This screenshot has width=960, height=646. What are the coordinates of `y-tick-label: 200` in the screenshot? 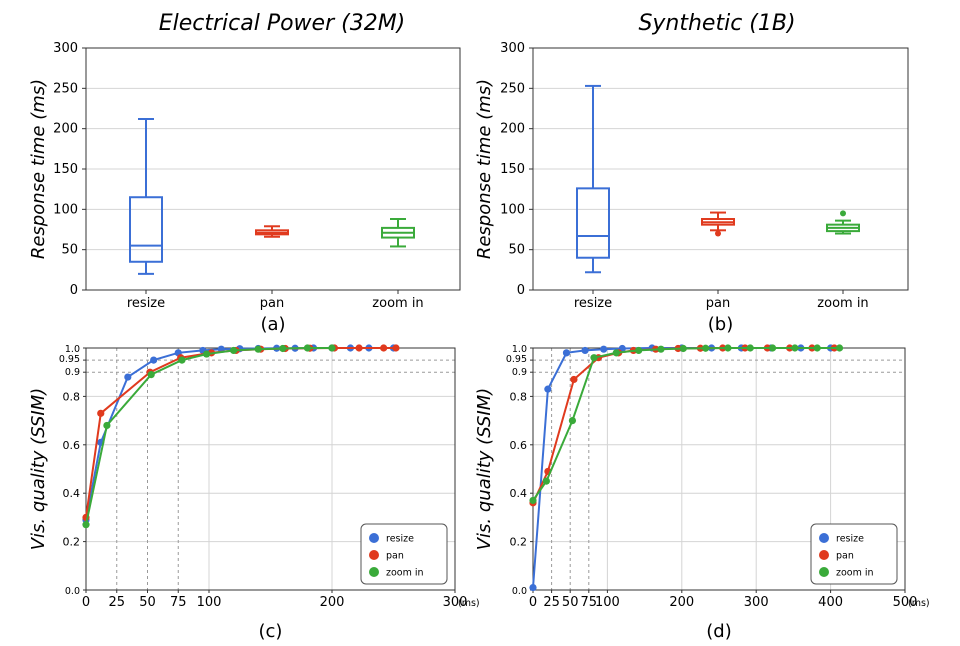 It's located at (512, 129).